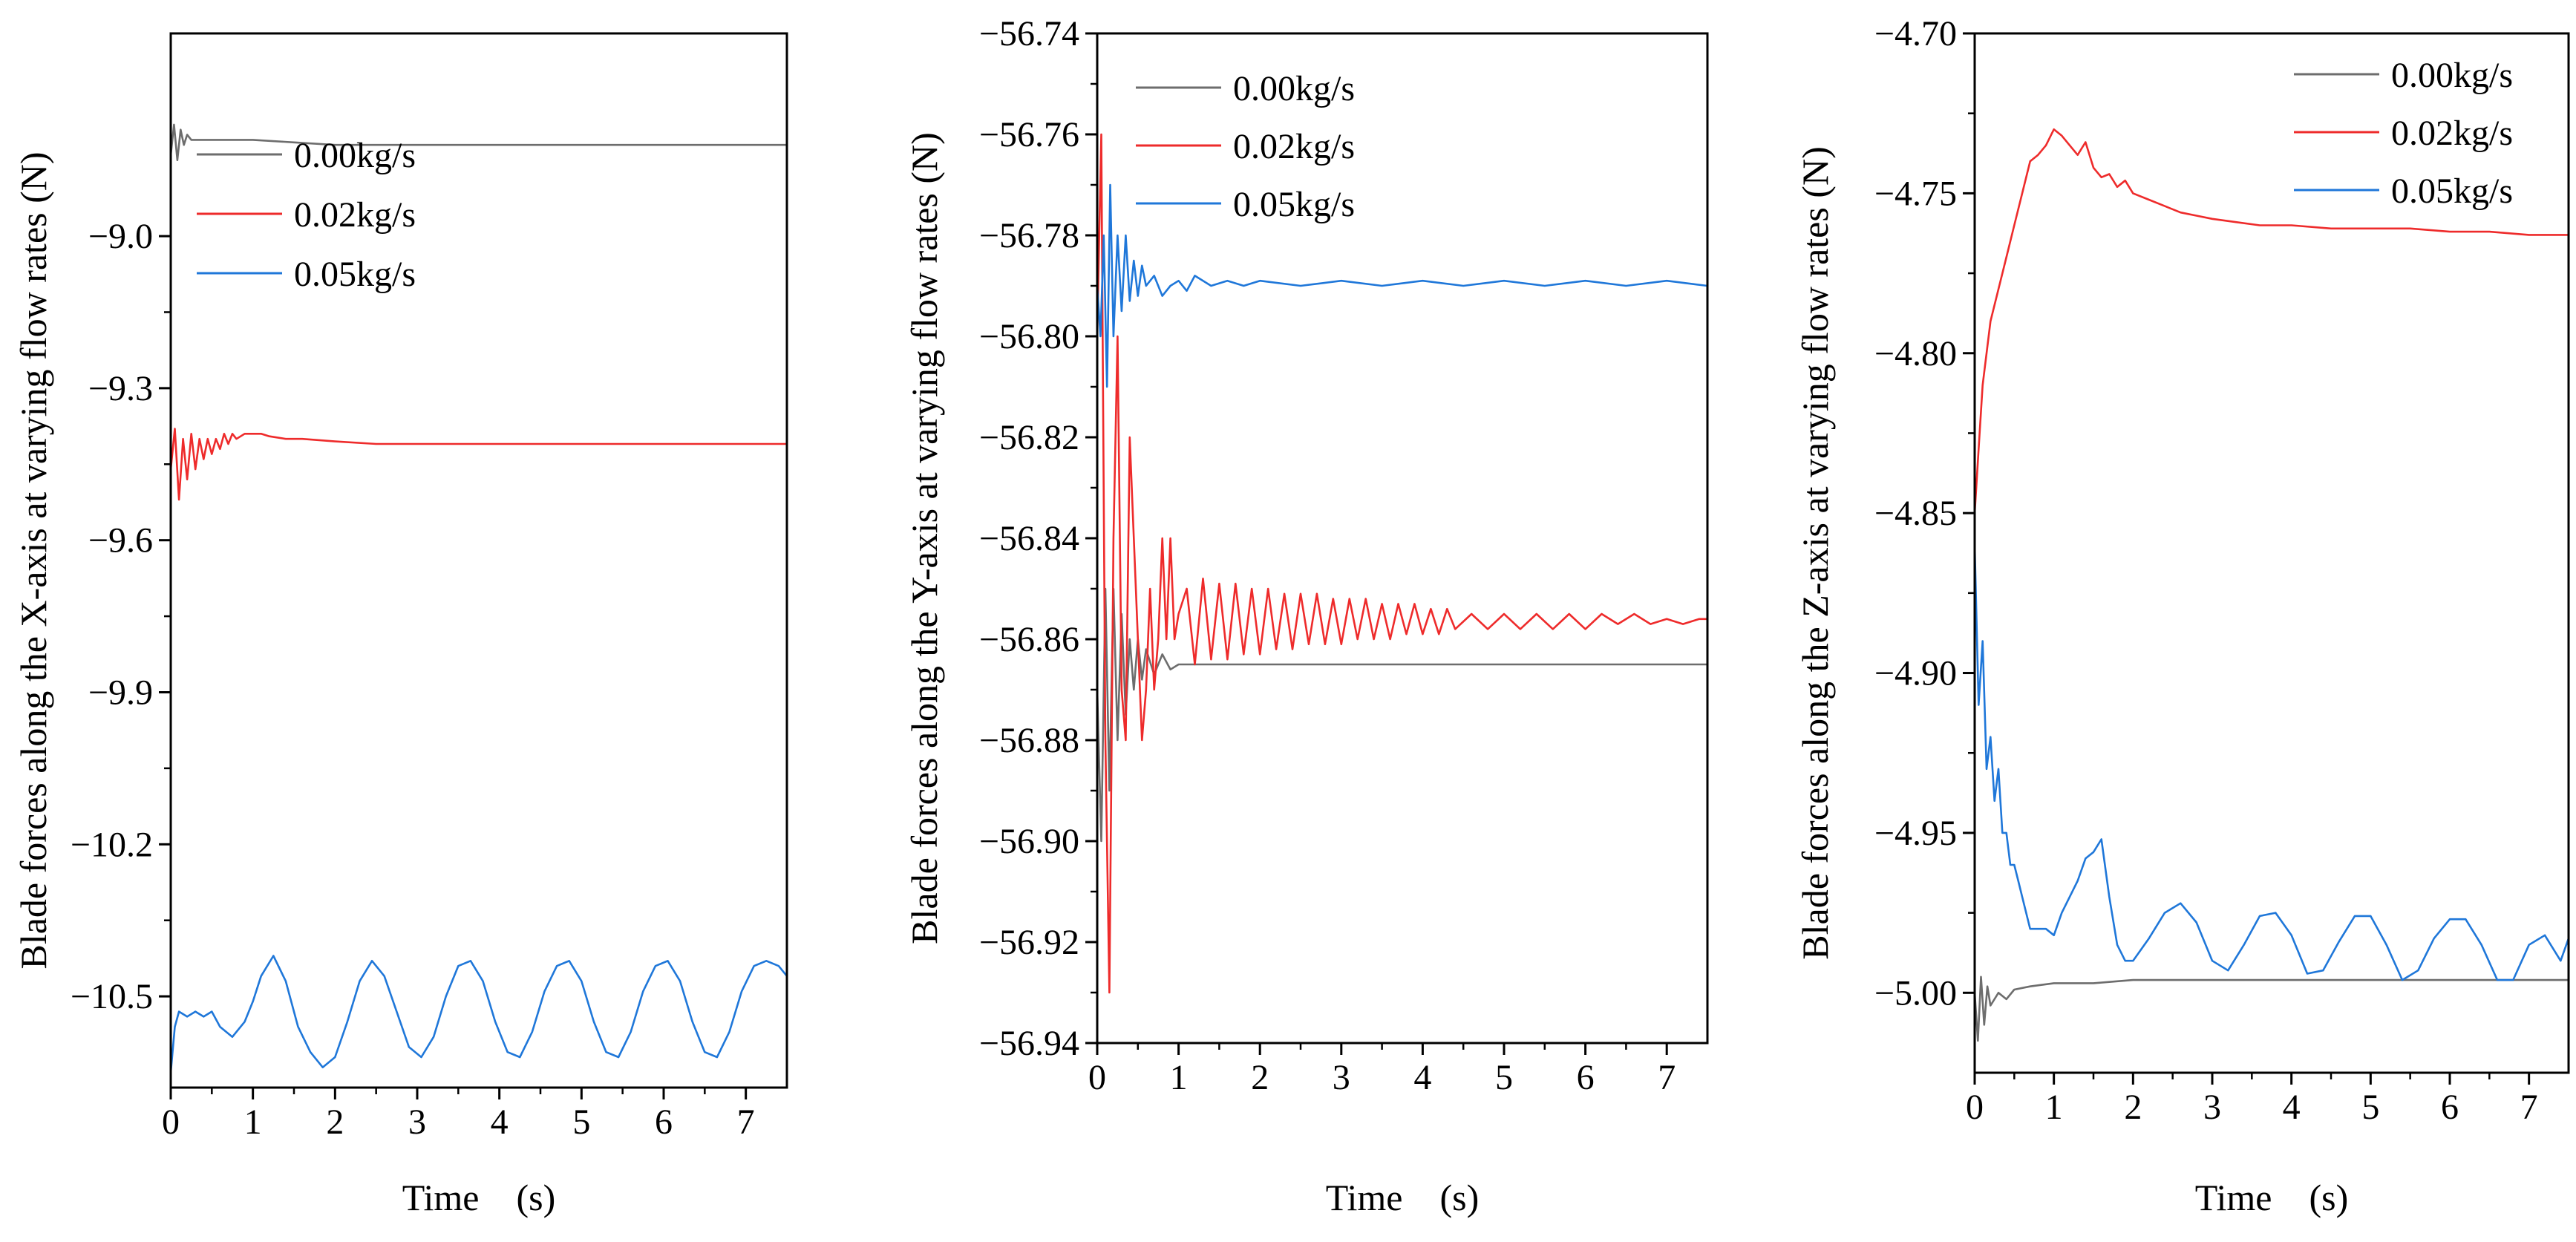 This screenshot has height=1242, width=2576. I want to click on chart-x-legend: 0.00kg/s 0.02kg/s 0.05kg/s, so click(306, 215).